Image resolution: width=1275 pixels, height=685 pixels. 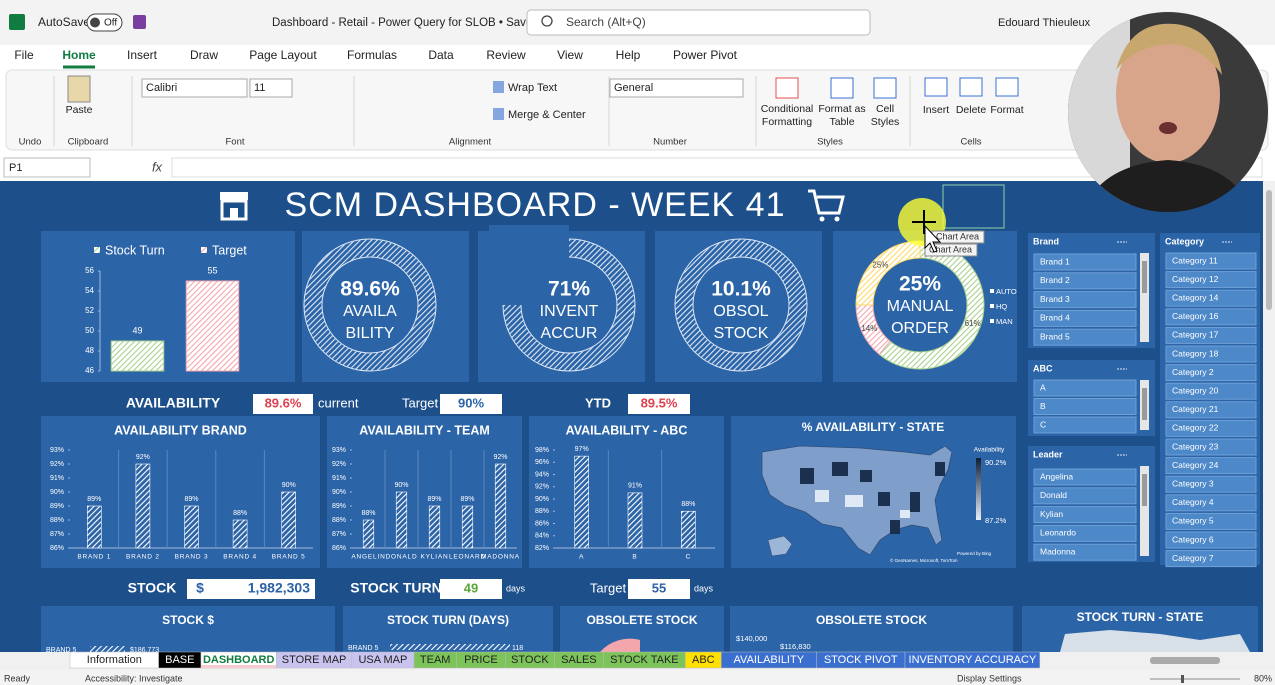 What do you see at coordinates (179, 660) in the screenshot?
I see `sheet-tab-label: BASE` at bounding box center [179, 660].